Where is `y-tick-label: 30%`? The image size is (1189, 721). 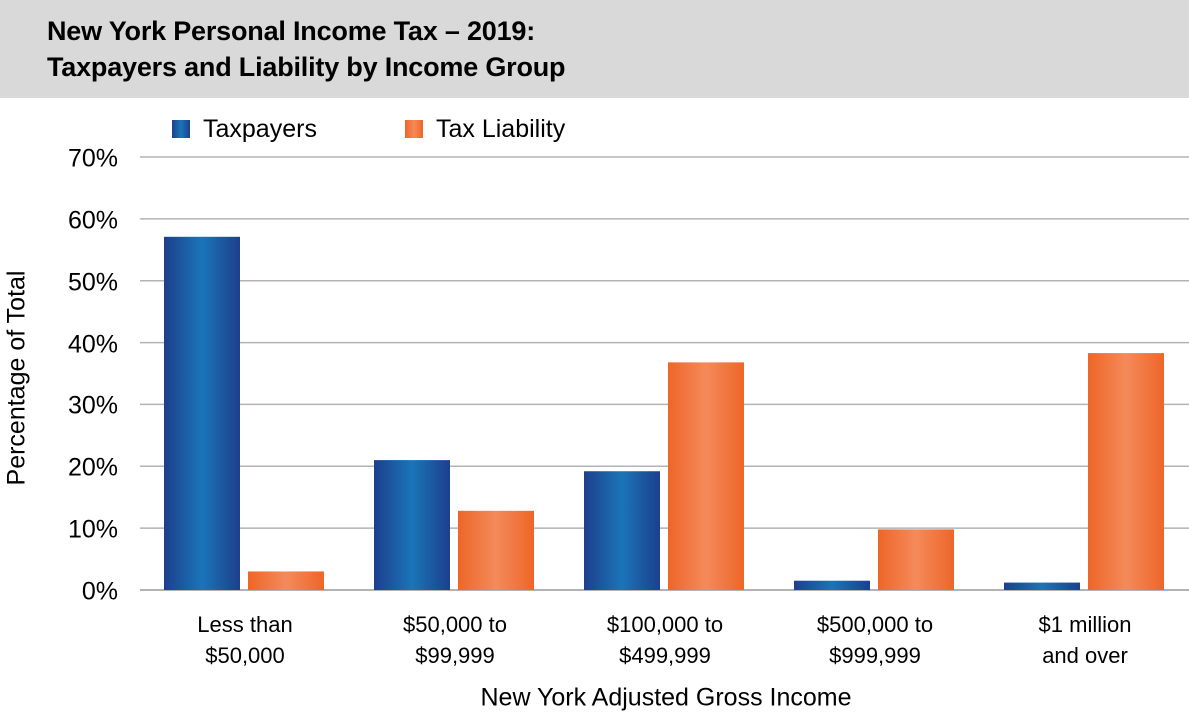 y-tick-label: 30% is located at coordinates (92, 405).